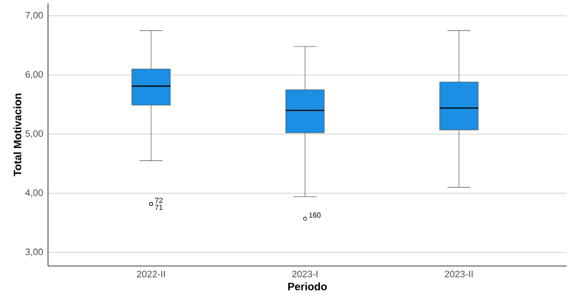 Image resolution: width=572 pixels, height=305 pixels. What do you see at coordinates (34, 75) in the screenshot?
I see `y-tick-label: 6,00` at bounding box center [34, 75].